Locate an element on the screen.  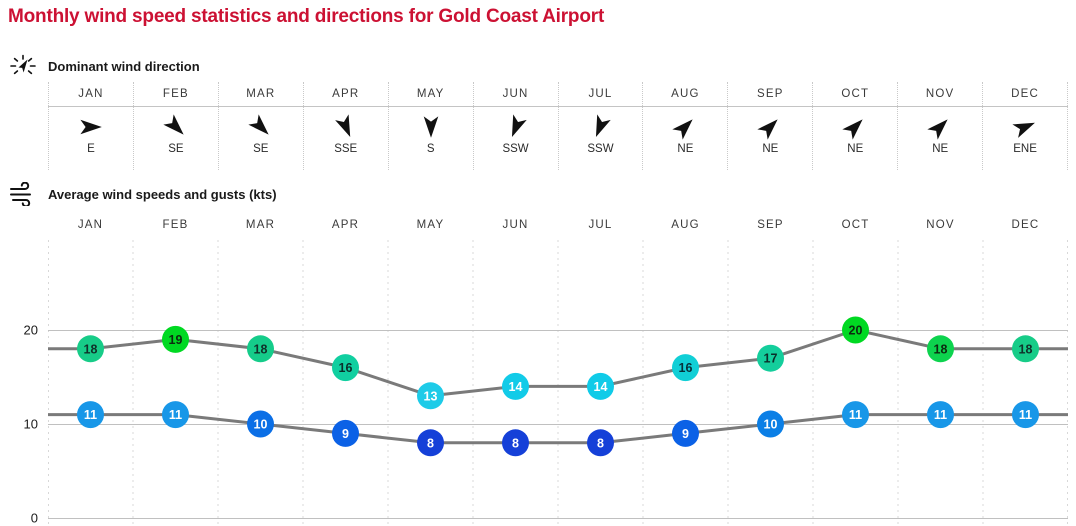
chart-data-point: 17 is located at coordinates (770, 358).